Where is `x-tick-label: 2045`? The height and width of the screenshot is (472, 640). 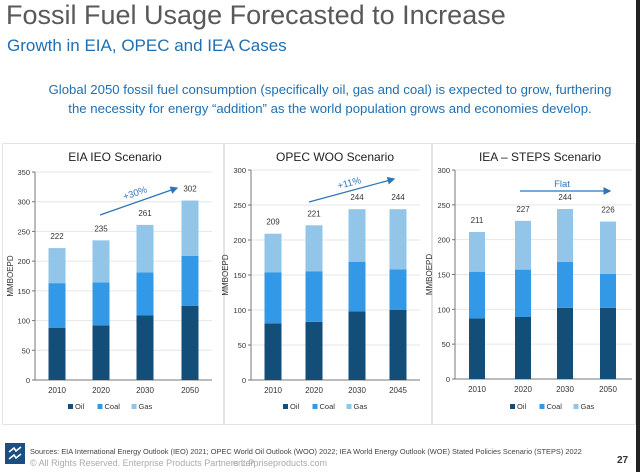
x-tick-label: 2045 is located at coordinates (398, 390).